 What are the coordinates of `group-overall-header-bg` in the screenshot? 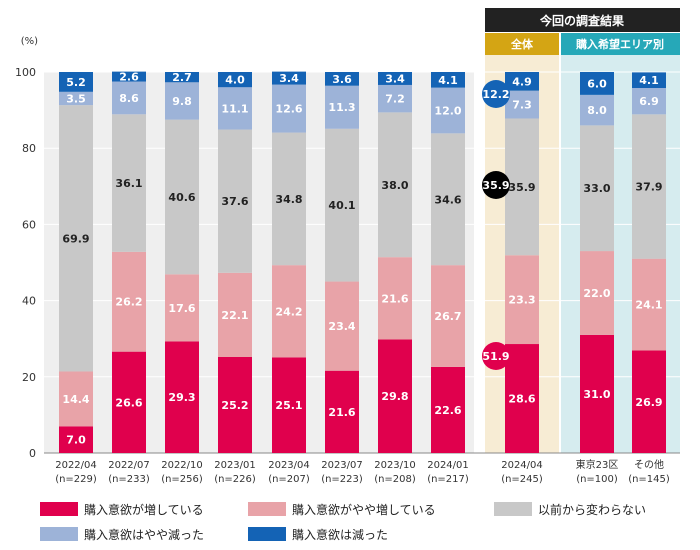 It's located at (522, 44).